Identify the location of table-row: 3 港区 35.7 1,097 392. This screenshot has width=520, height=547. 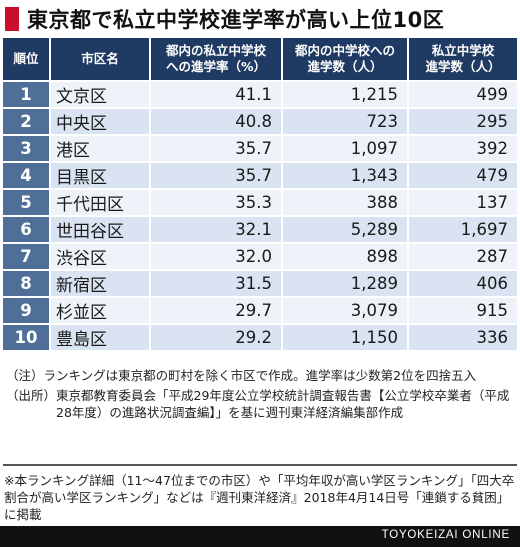
(260, 149).